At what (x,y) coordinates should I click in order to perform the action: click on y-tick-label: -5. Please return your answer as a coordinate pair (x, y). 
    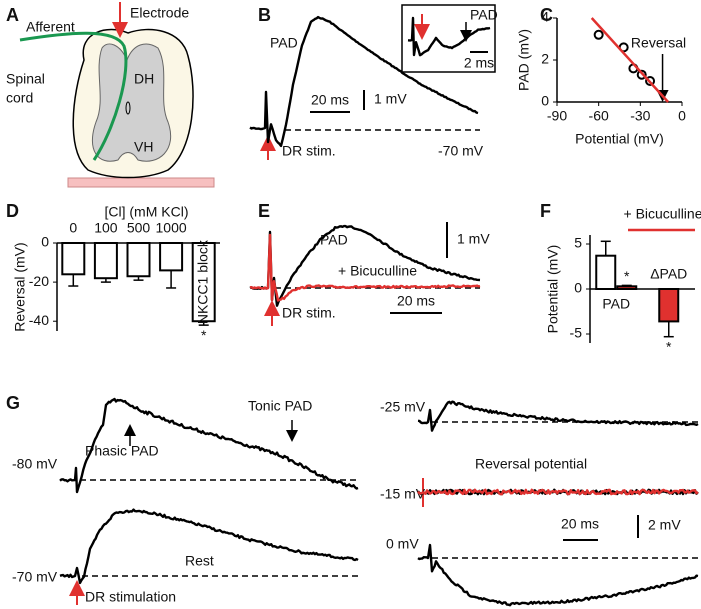
    Looking at the image, I should click on (576, 333).